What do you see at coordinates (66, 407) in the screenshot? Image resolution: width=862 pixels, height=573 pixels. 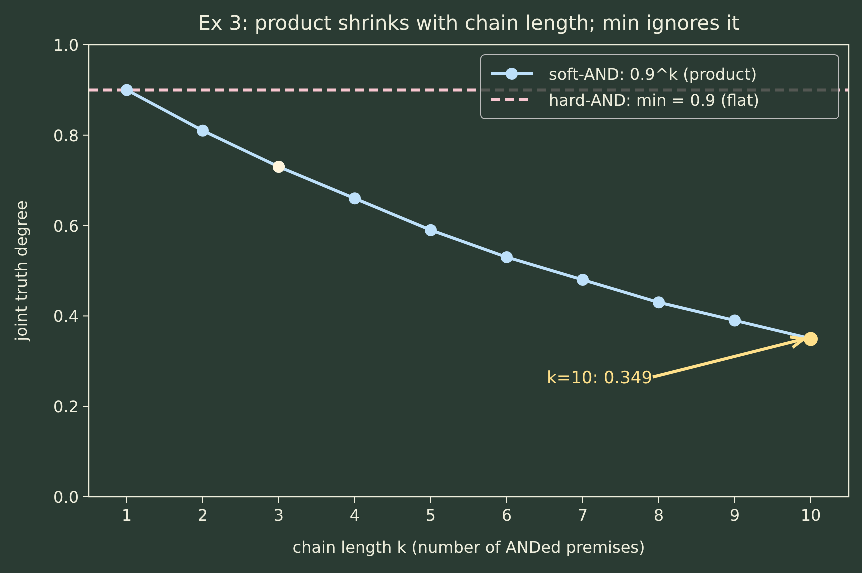 I see `y-tick-label: 0.2` at bounding box center [66, 407].